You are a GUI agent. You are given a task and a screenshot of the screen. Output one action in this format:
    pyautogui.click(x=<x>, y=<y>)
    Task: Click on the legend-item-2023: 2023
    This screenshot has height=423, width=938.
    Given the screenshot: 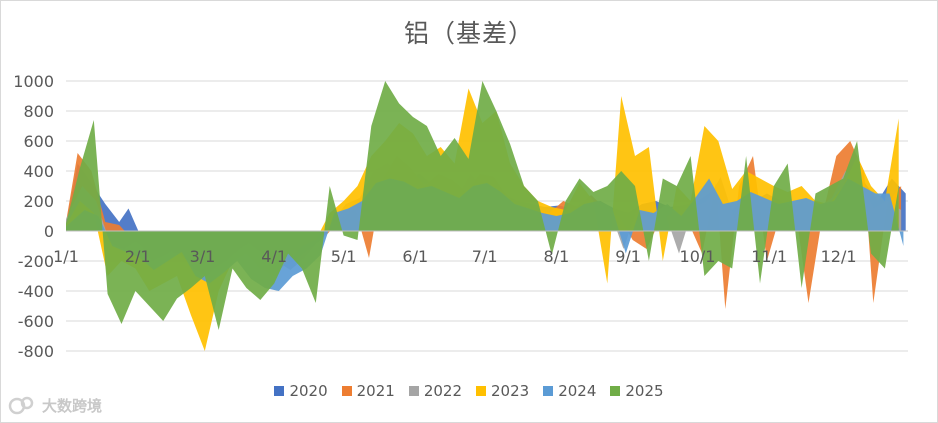 What is the action you would take?
    pyautogui.click(x=502, y=391)
    